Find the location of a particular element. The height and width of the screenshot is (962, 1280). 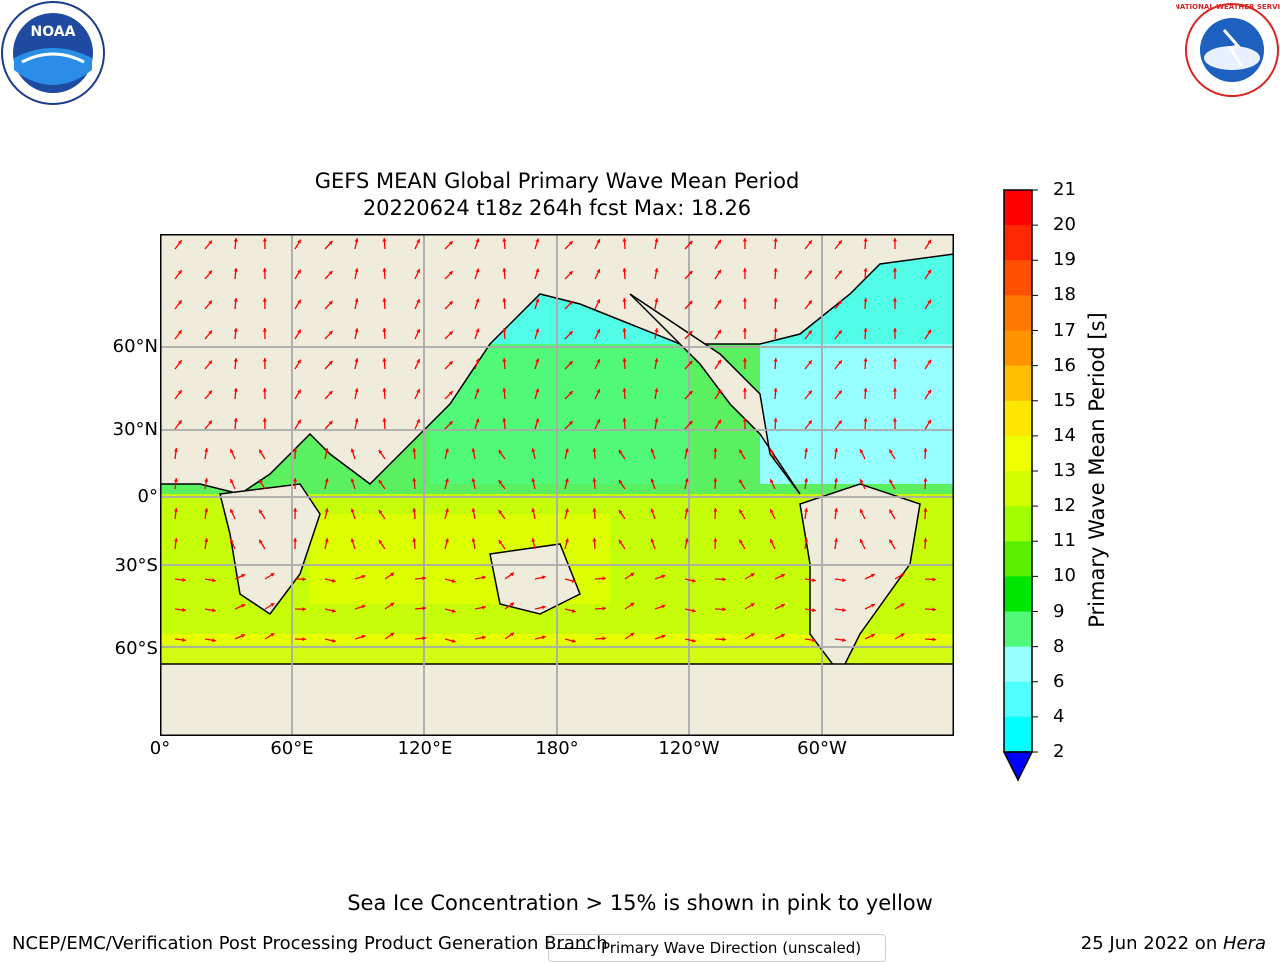

colorbar-extend-arrow is located at coordinates (1018, 766).